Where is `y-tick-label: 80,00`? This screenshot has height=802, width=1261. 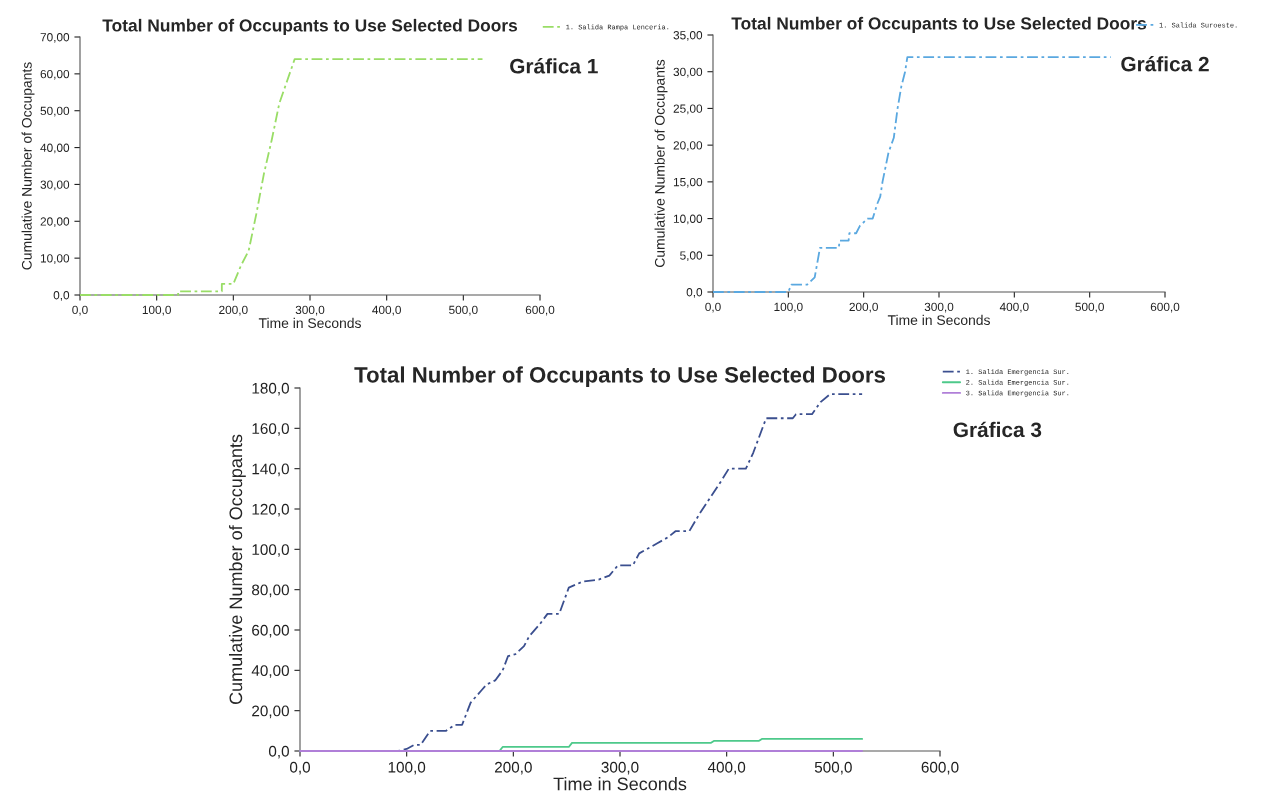
y-tick-label: 80,00 is located at coordinates (270, 591).